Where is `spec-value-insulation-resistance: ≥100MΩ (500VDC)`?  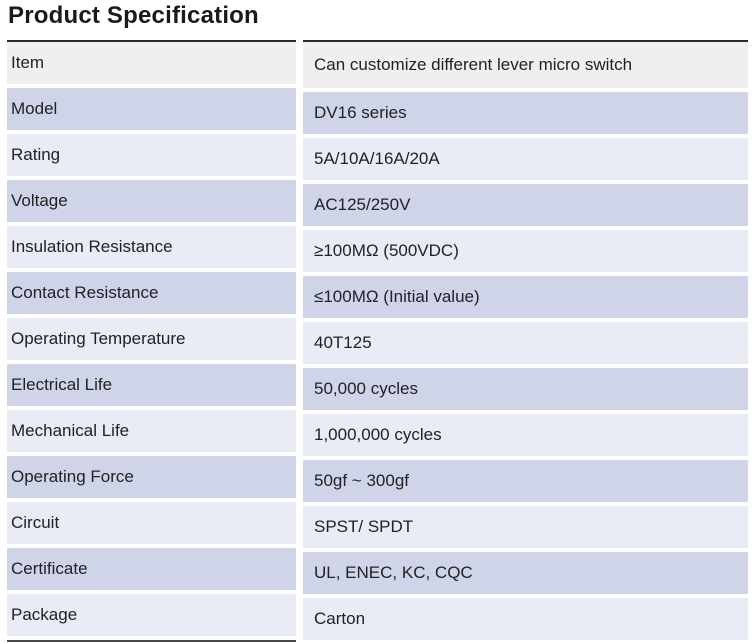
spec-value-insulation-resistance: ≥100MΩ (500VDC) is located at coordinates (525, 251).